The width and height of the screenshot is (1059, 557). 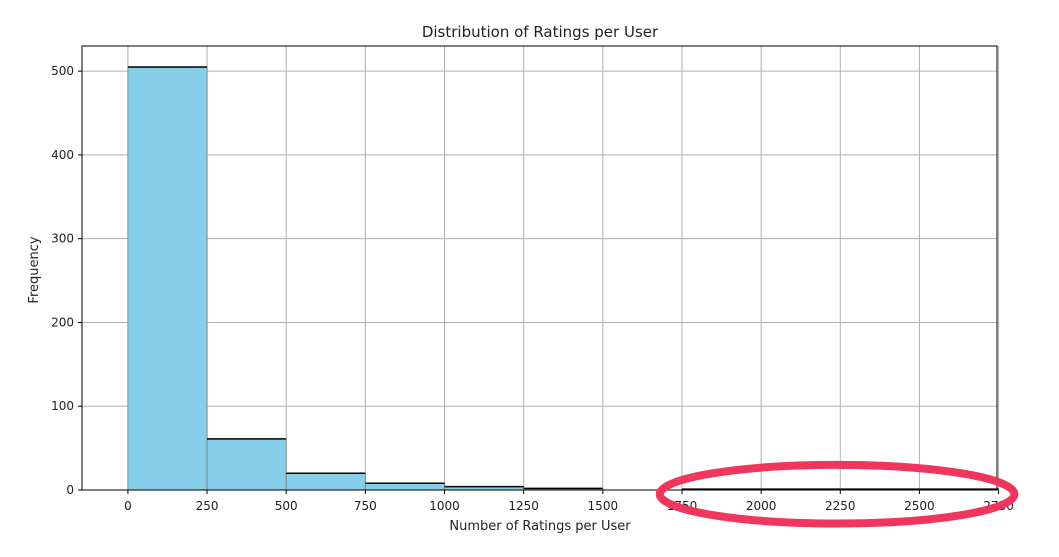 What do you see at coordinates (62, 322) in the screenshot?
I see `y-tick-label: 200` at bounding box center [62, 322].